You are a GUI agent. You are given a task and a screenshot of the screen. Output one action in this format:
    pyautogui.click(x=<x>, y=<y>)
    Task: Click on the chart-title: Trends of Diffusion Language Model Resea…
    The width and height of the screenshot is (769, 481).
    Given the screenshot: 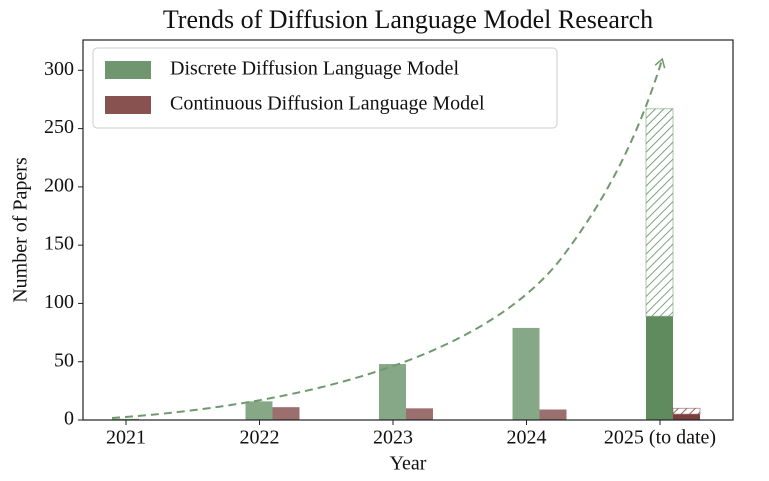 What is the action you would take?
    pyautogui.click(x=408, y=19)
    